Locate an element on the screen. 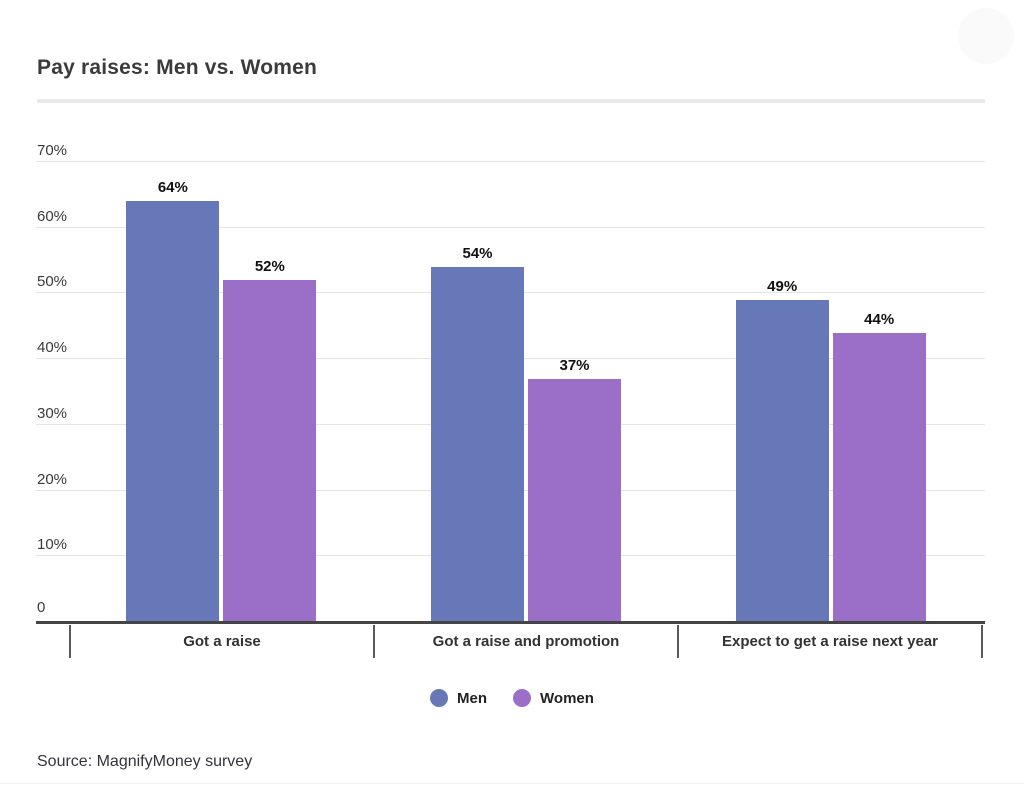  legend-label: Women is located at coordinates (567, 698).